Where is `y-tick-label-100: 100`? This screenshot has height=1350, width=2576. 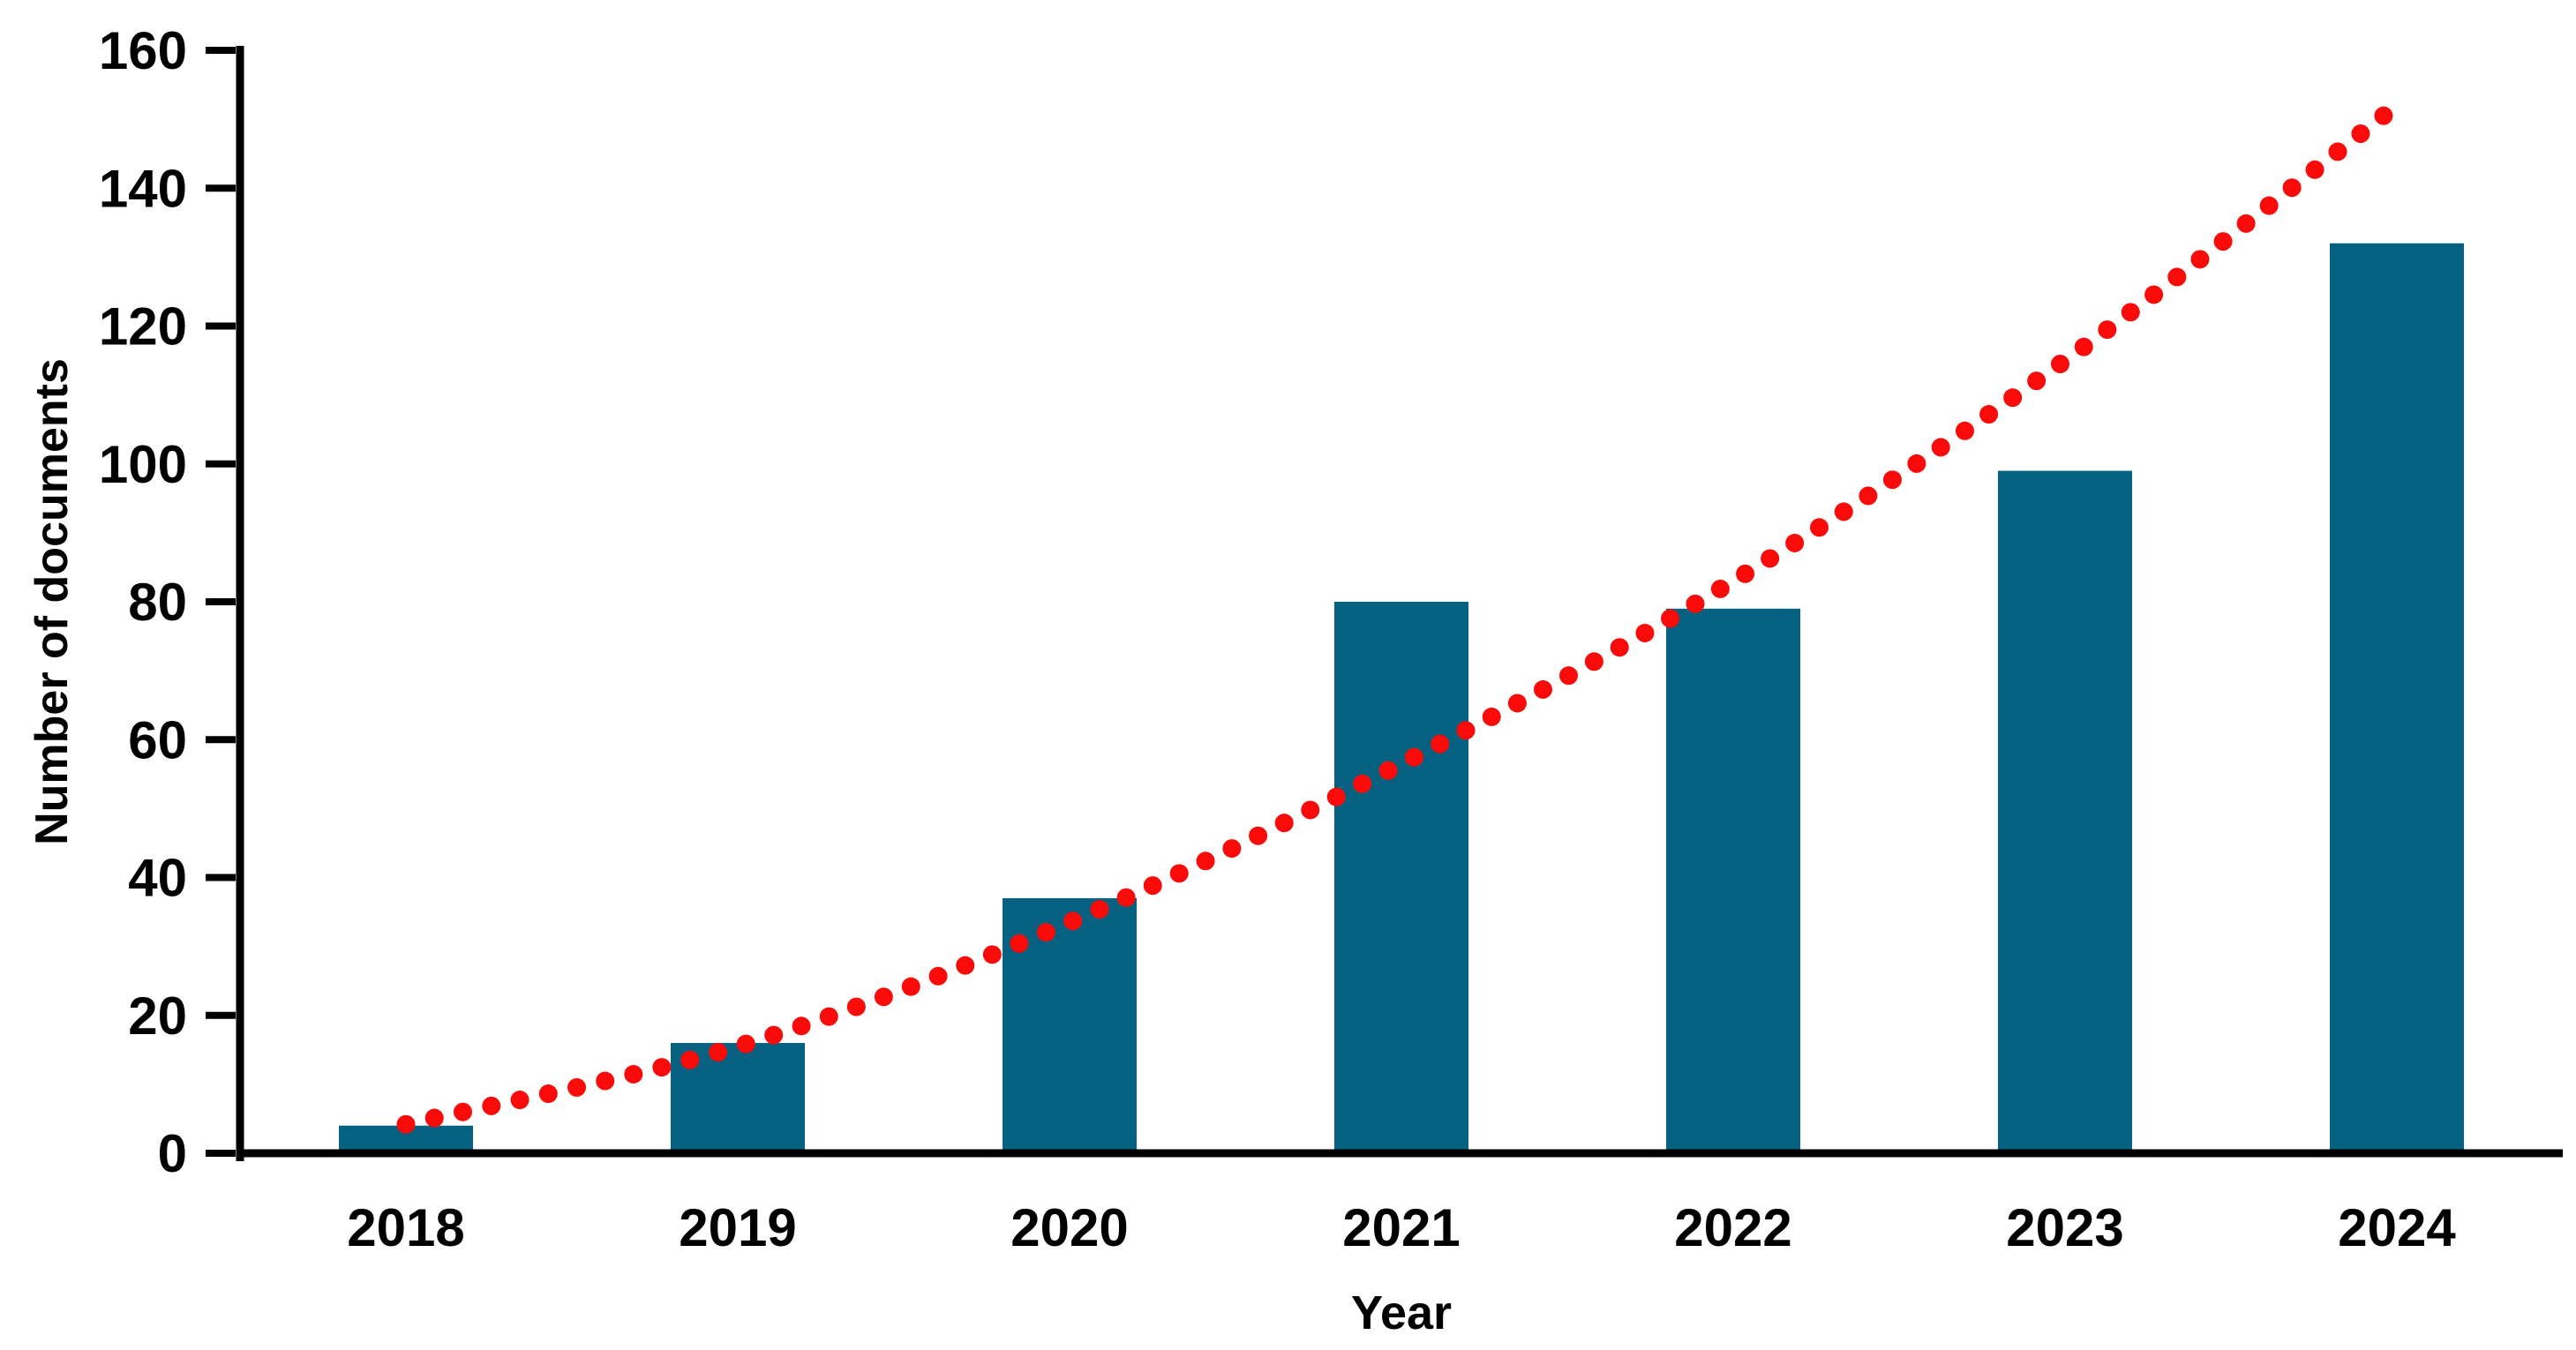
y-tick-label-100: 100 is located at coordinates (143, 464).